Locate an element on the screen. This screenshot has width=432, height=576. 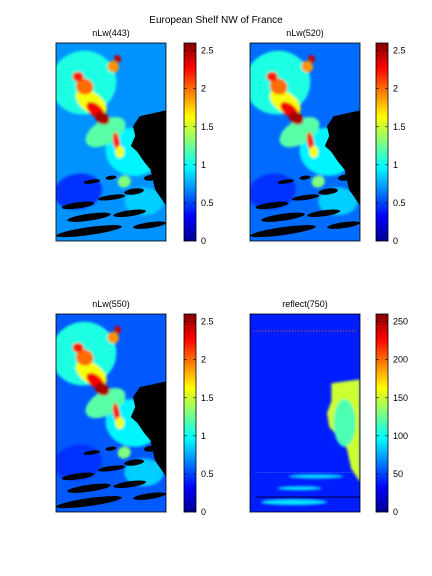
panel-title: nLw(520) is located at coordinates (305, 33).